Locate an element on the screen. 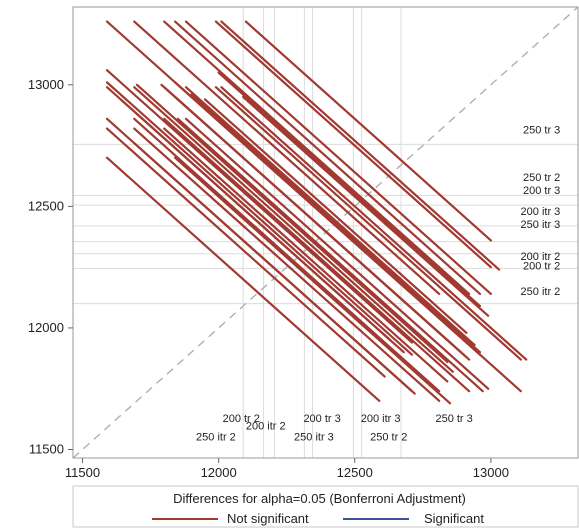 The height and width of the screenshot is (528, 579). y-tick-label: 12500 is located at coordinates (46, 205).